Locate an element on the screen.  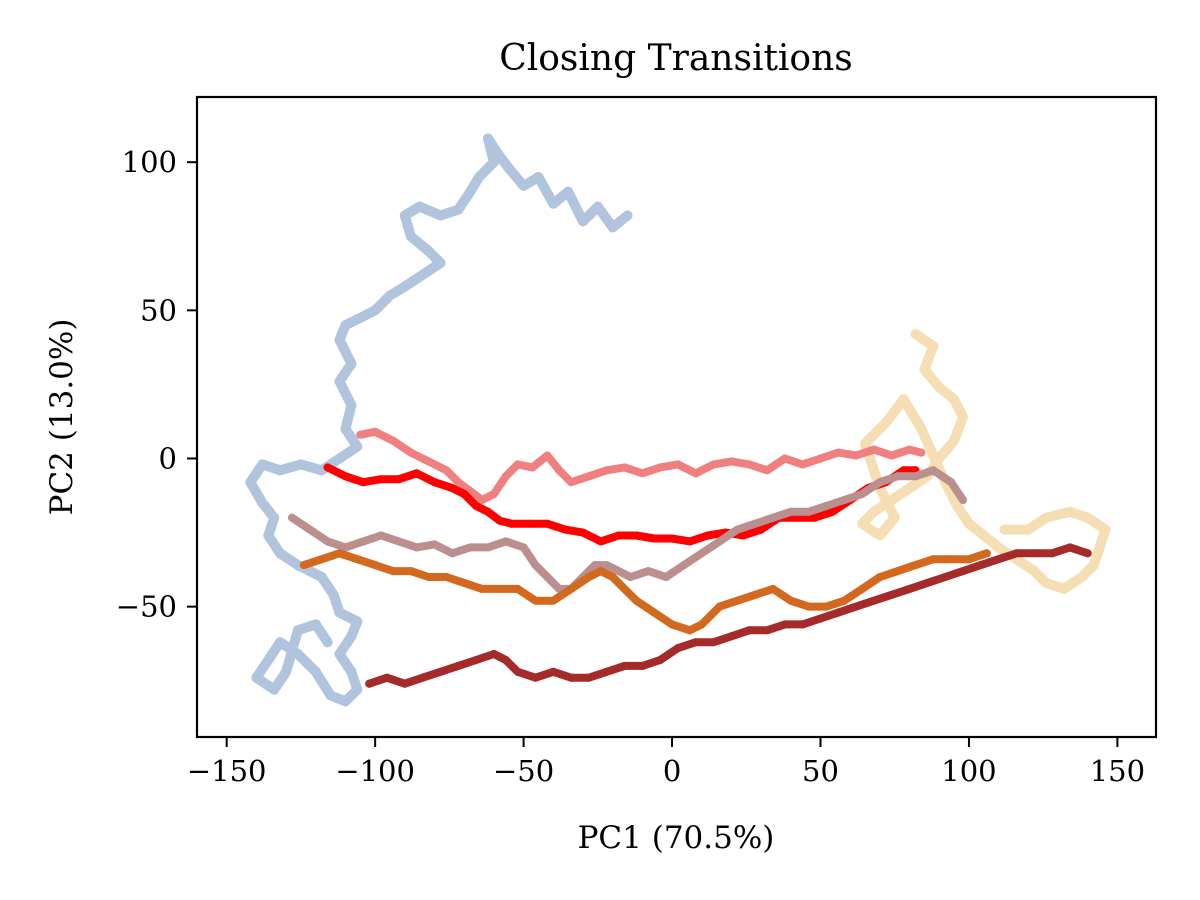
y-tick-label: −50 is located at coordinates (146, 607).